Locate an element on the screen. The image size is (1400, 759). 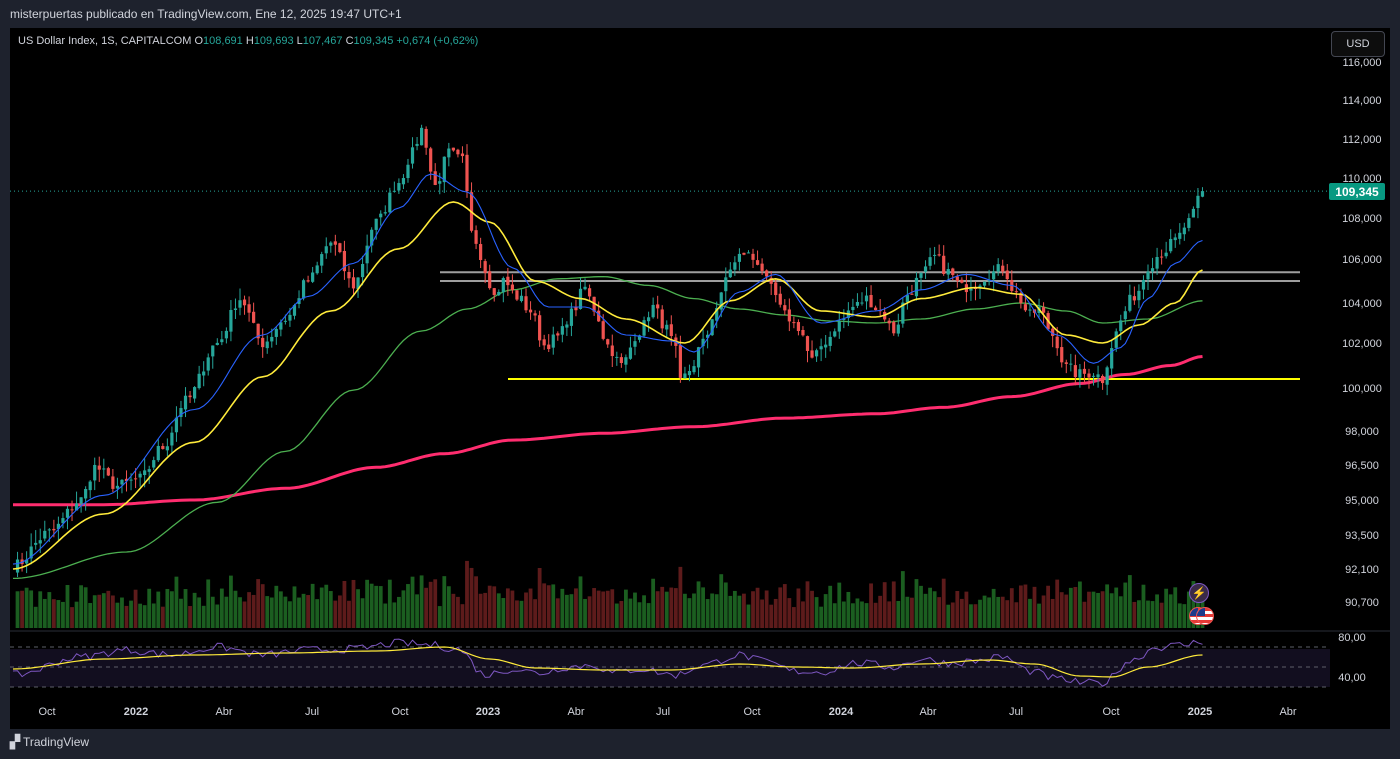
lightning-icon: ⚡ is located at coordinates (1199, 593).